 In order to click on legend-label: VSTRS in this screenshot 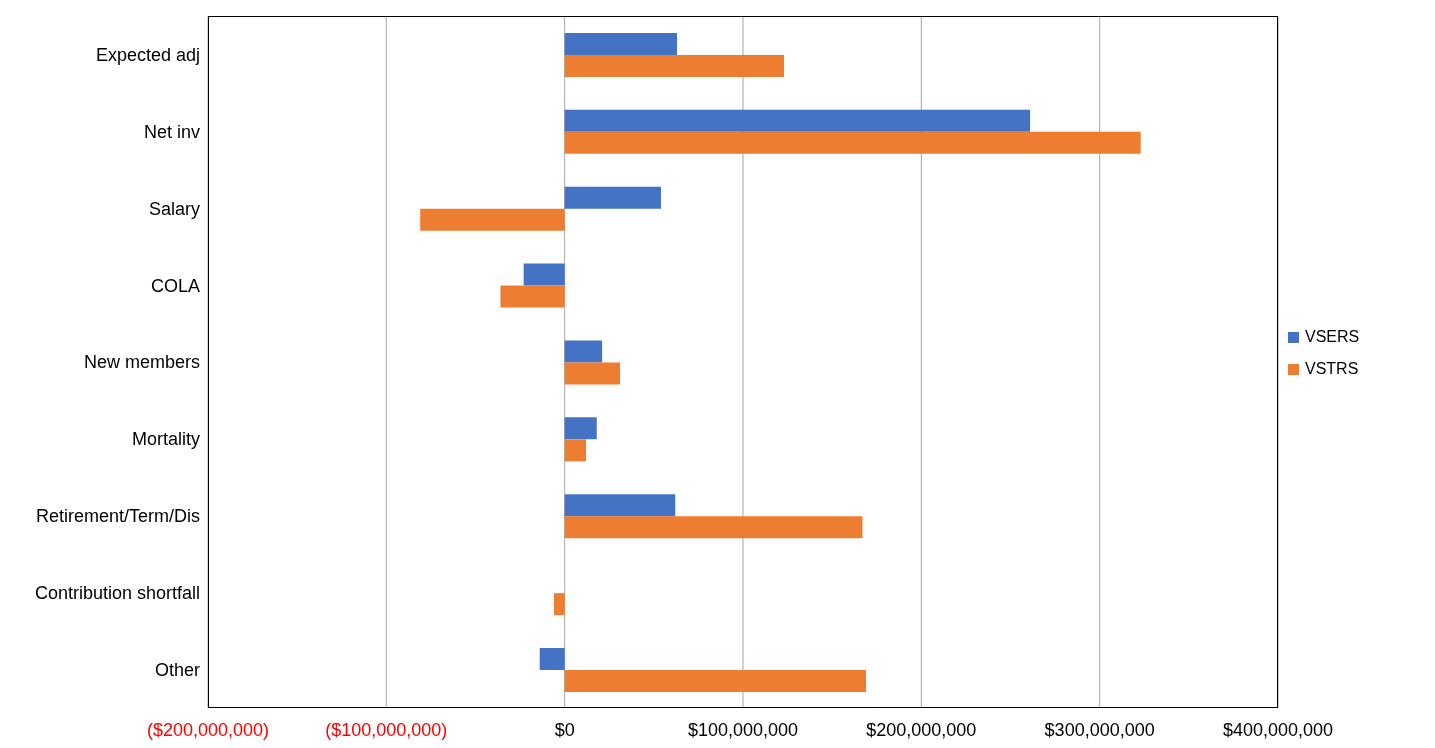, I will do `click(1332, 369)`.